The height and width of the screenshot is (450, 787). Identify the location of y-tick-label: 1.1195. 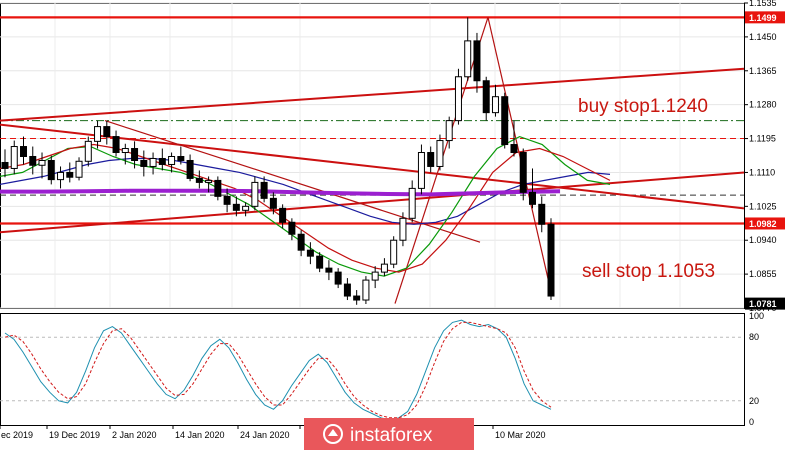
(762, 139).